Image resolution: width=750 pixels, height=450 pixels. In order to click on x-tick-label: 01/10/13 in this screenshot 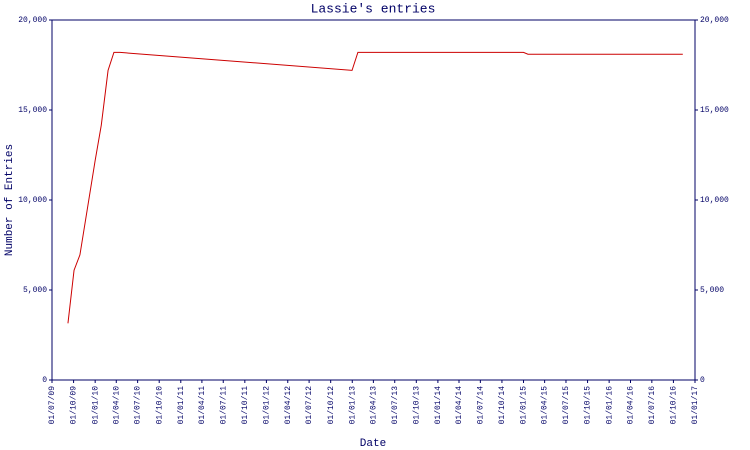, I will do `click(416, 405)`.